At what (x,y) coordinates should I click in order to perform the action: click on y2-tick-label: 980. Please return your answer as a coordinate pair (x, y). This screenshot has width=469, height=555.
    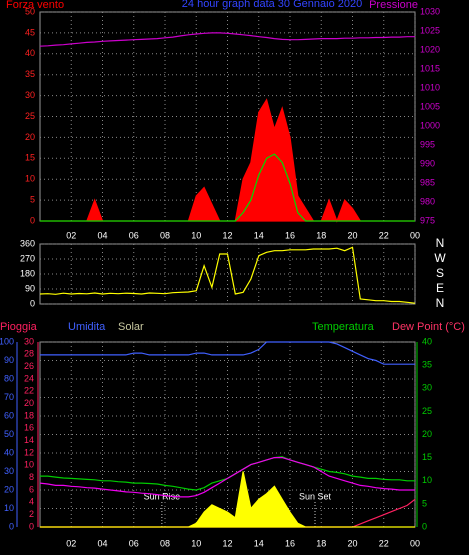
    Looking at the image, I should click on (427, 201).